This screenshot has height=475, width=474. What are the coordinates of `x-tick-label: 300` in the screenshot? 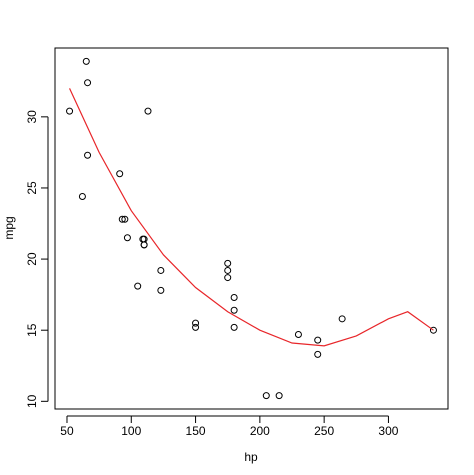 It's located at (388, 431).